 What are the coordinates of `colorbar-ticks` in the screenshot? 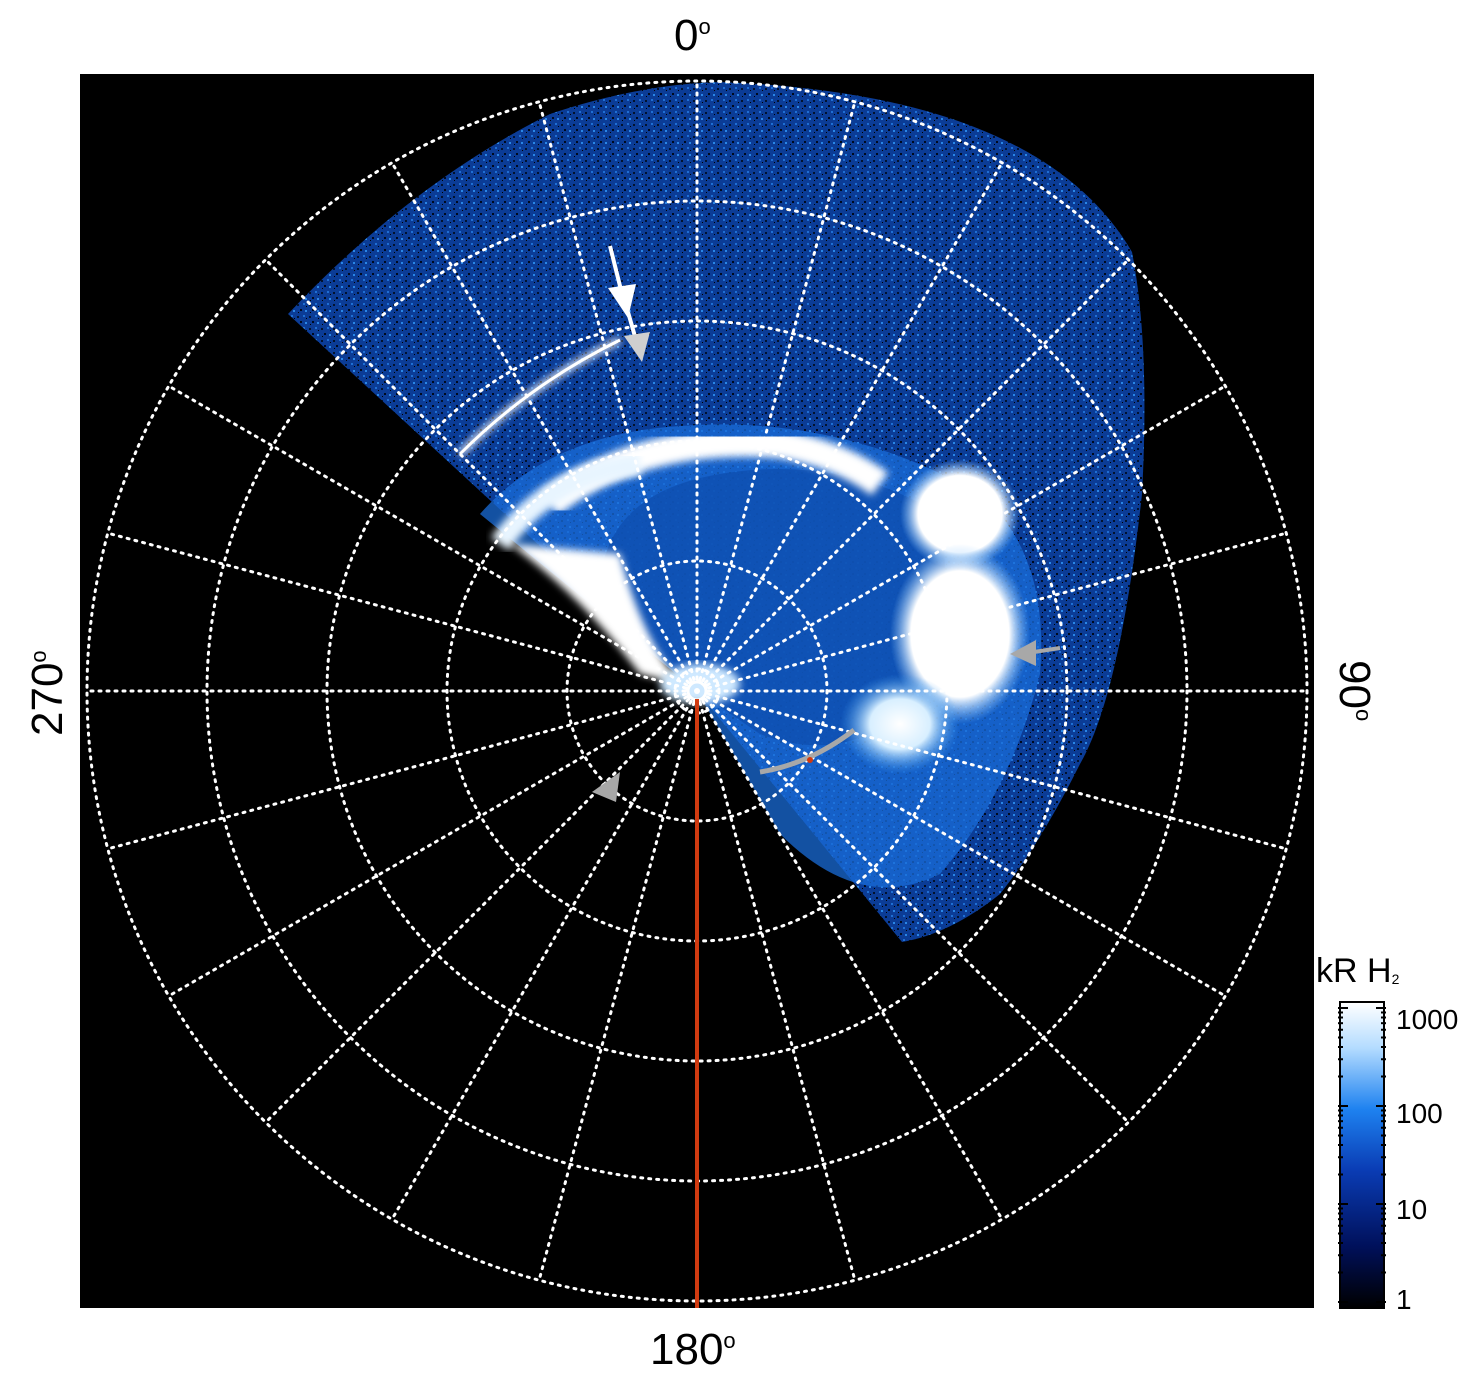 It's located at (1362, 1155).